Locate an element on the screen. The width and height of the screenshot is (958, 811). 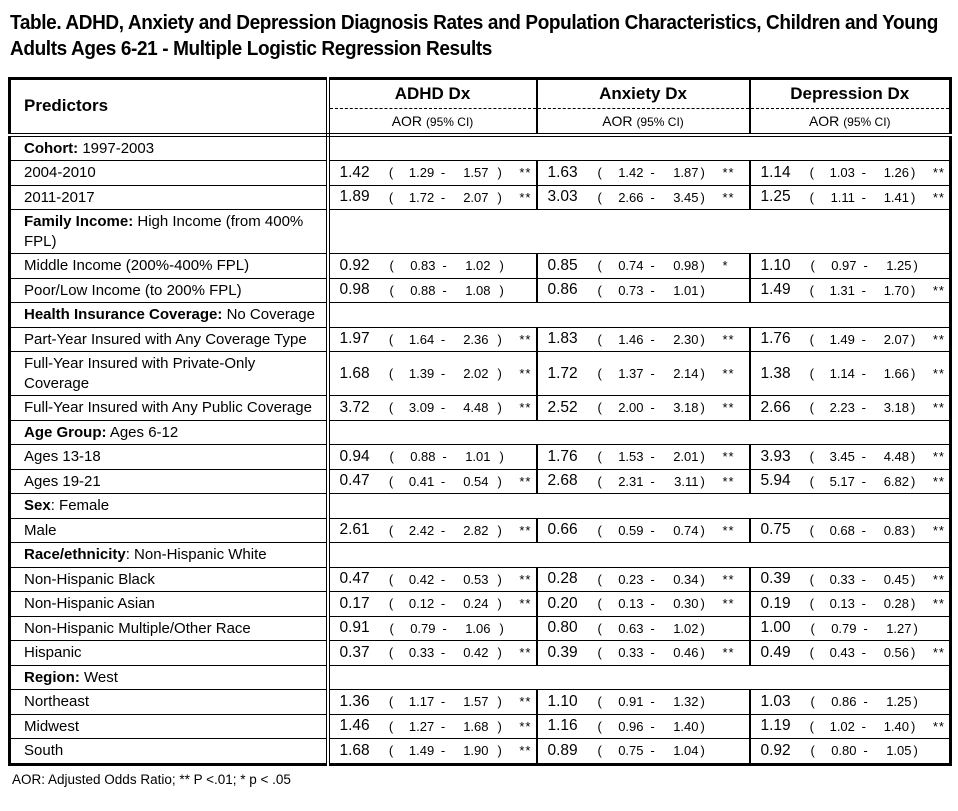
value-cell-anxiety-dx: 1.16 (0.96- 1.40) is located at coordinates (642, 726).